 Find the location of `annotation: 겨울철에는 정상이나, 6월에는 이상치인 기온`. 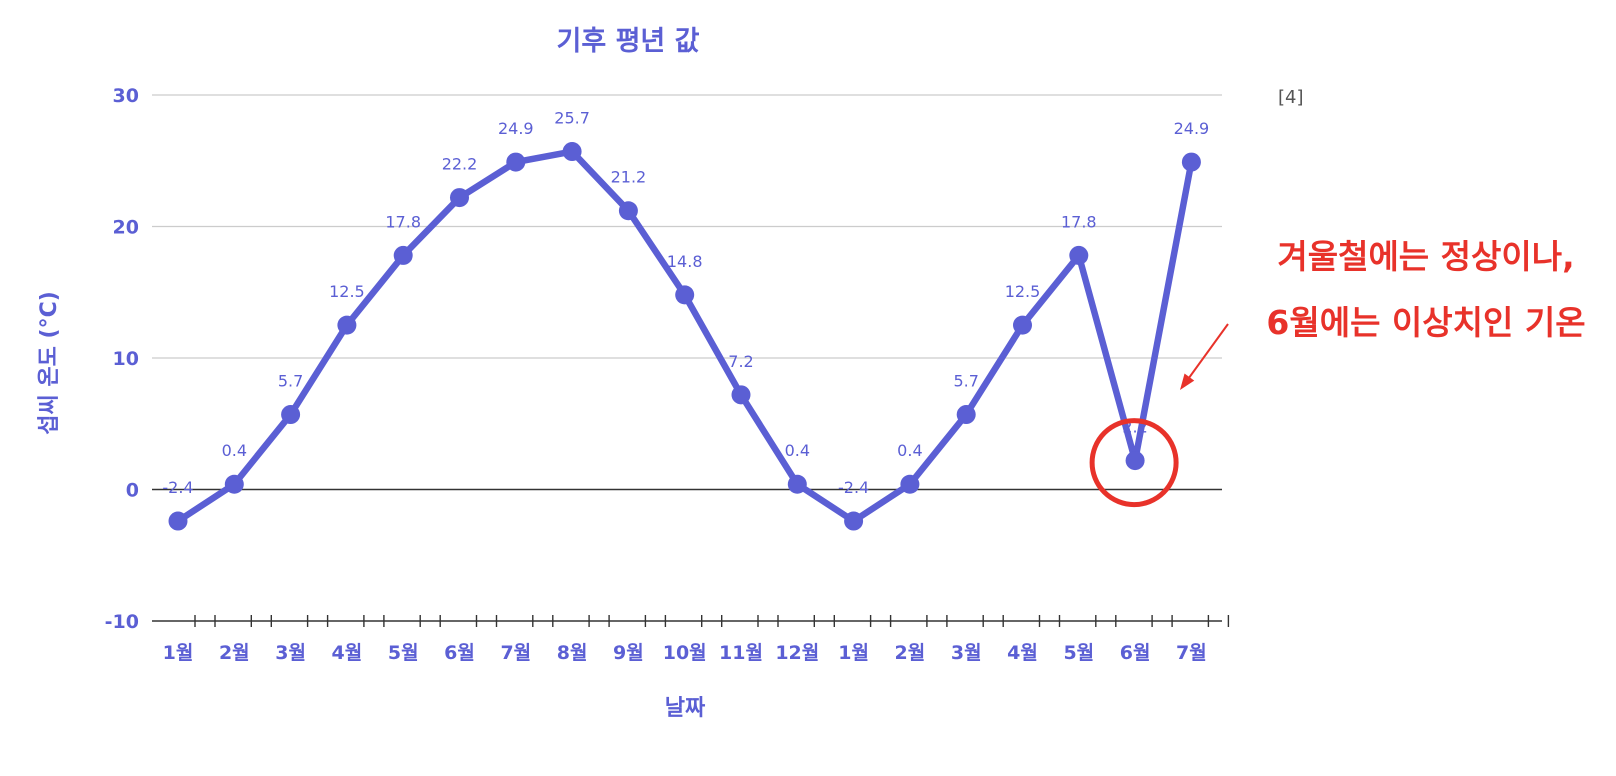

annotation: 겨울철에는 정상이나, 6월에는 이상치인 기온 is located at coordinates (1337, 372).